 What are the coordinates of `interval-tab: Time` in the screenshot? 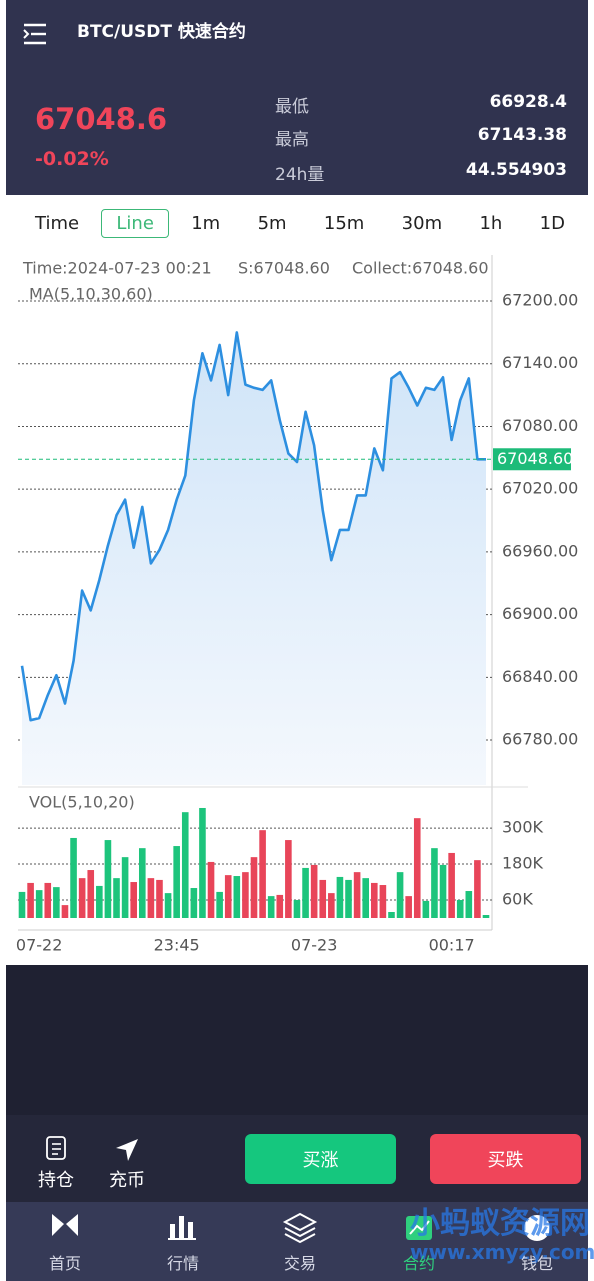 It's located at (57, 223).